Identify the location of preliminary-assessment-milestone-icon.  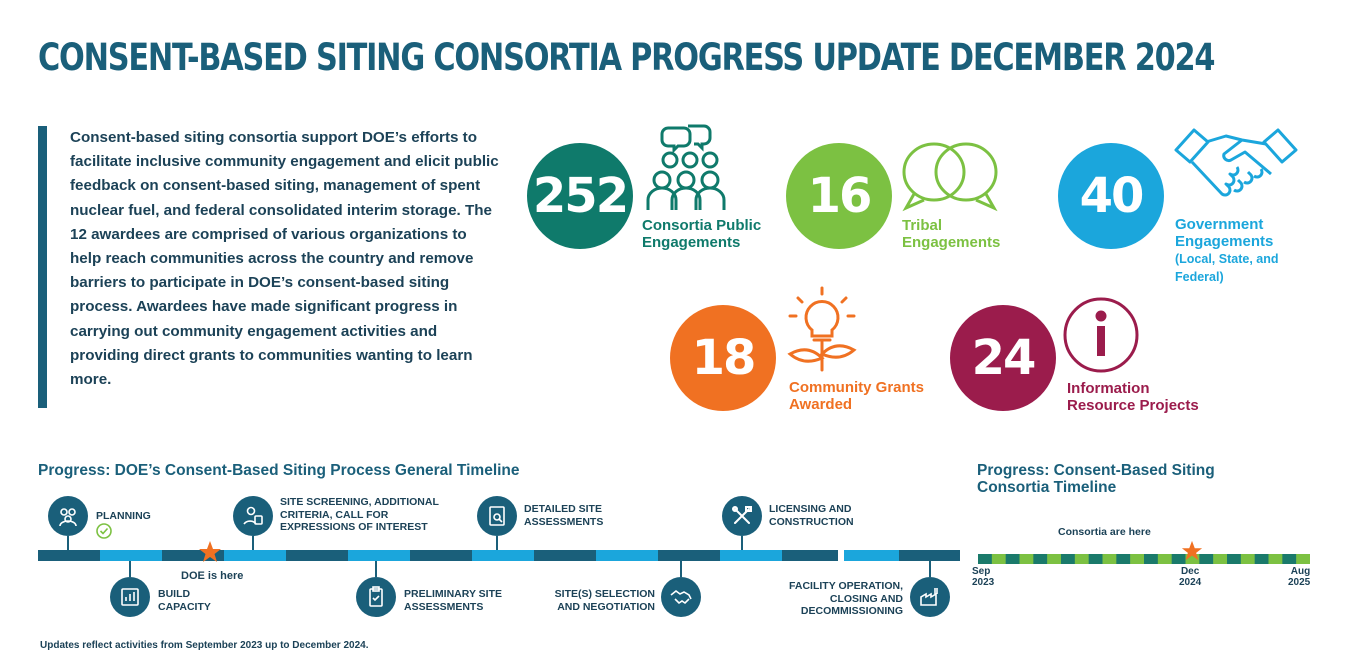
(376, 597).